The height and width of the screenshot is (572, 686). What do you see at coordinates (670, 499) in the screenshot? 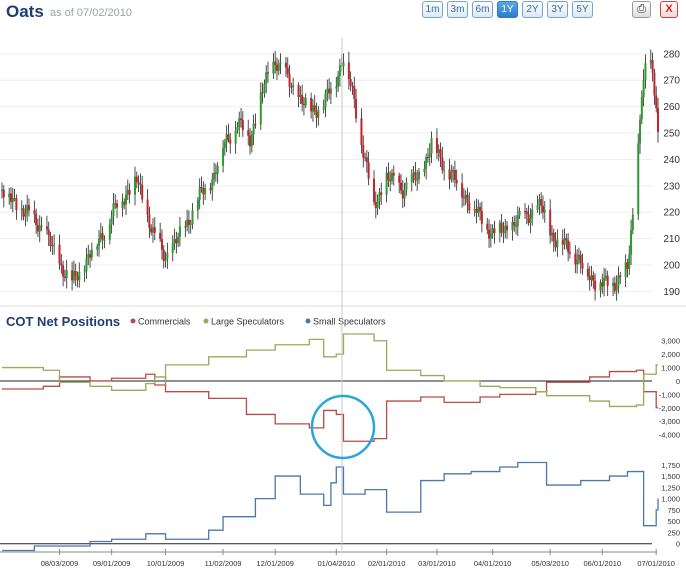
I see `small-tick-label: 1,000` at bounding box center [670, 499].